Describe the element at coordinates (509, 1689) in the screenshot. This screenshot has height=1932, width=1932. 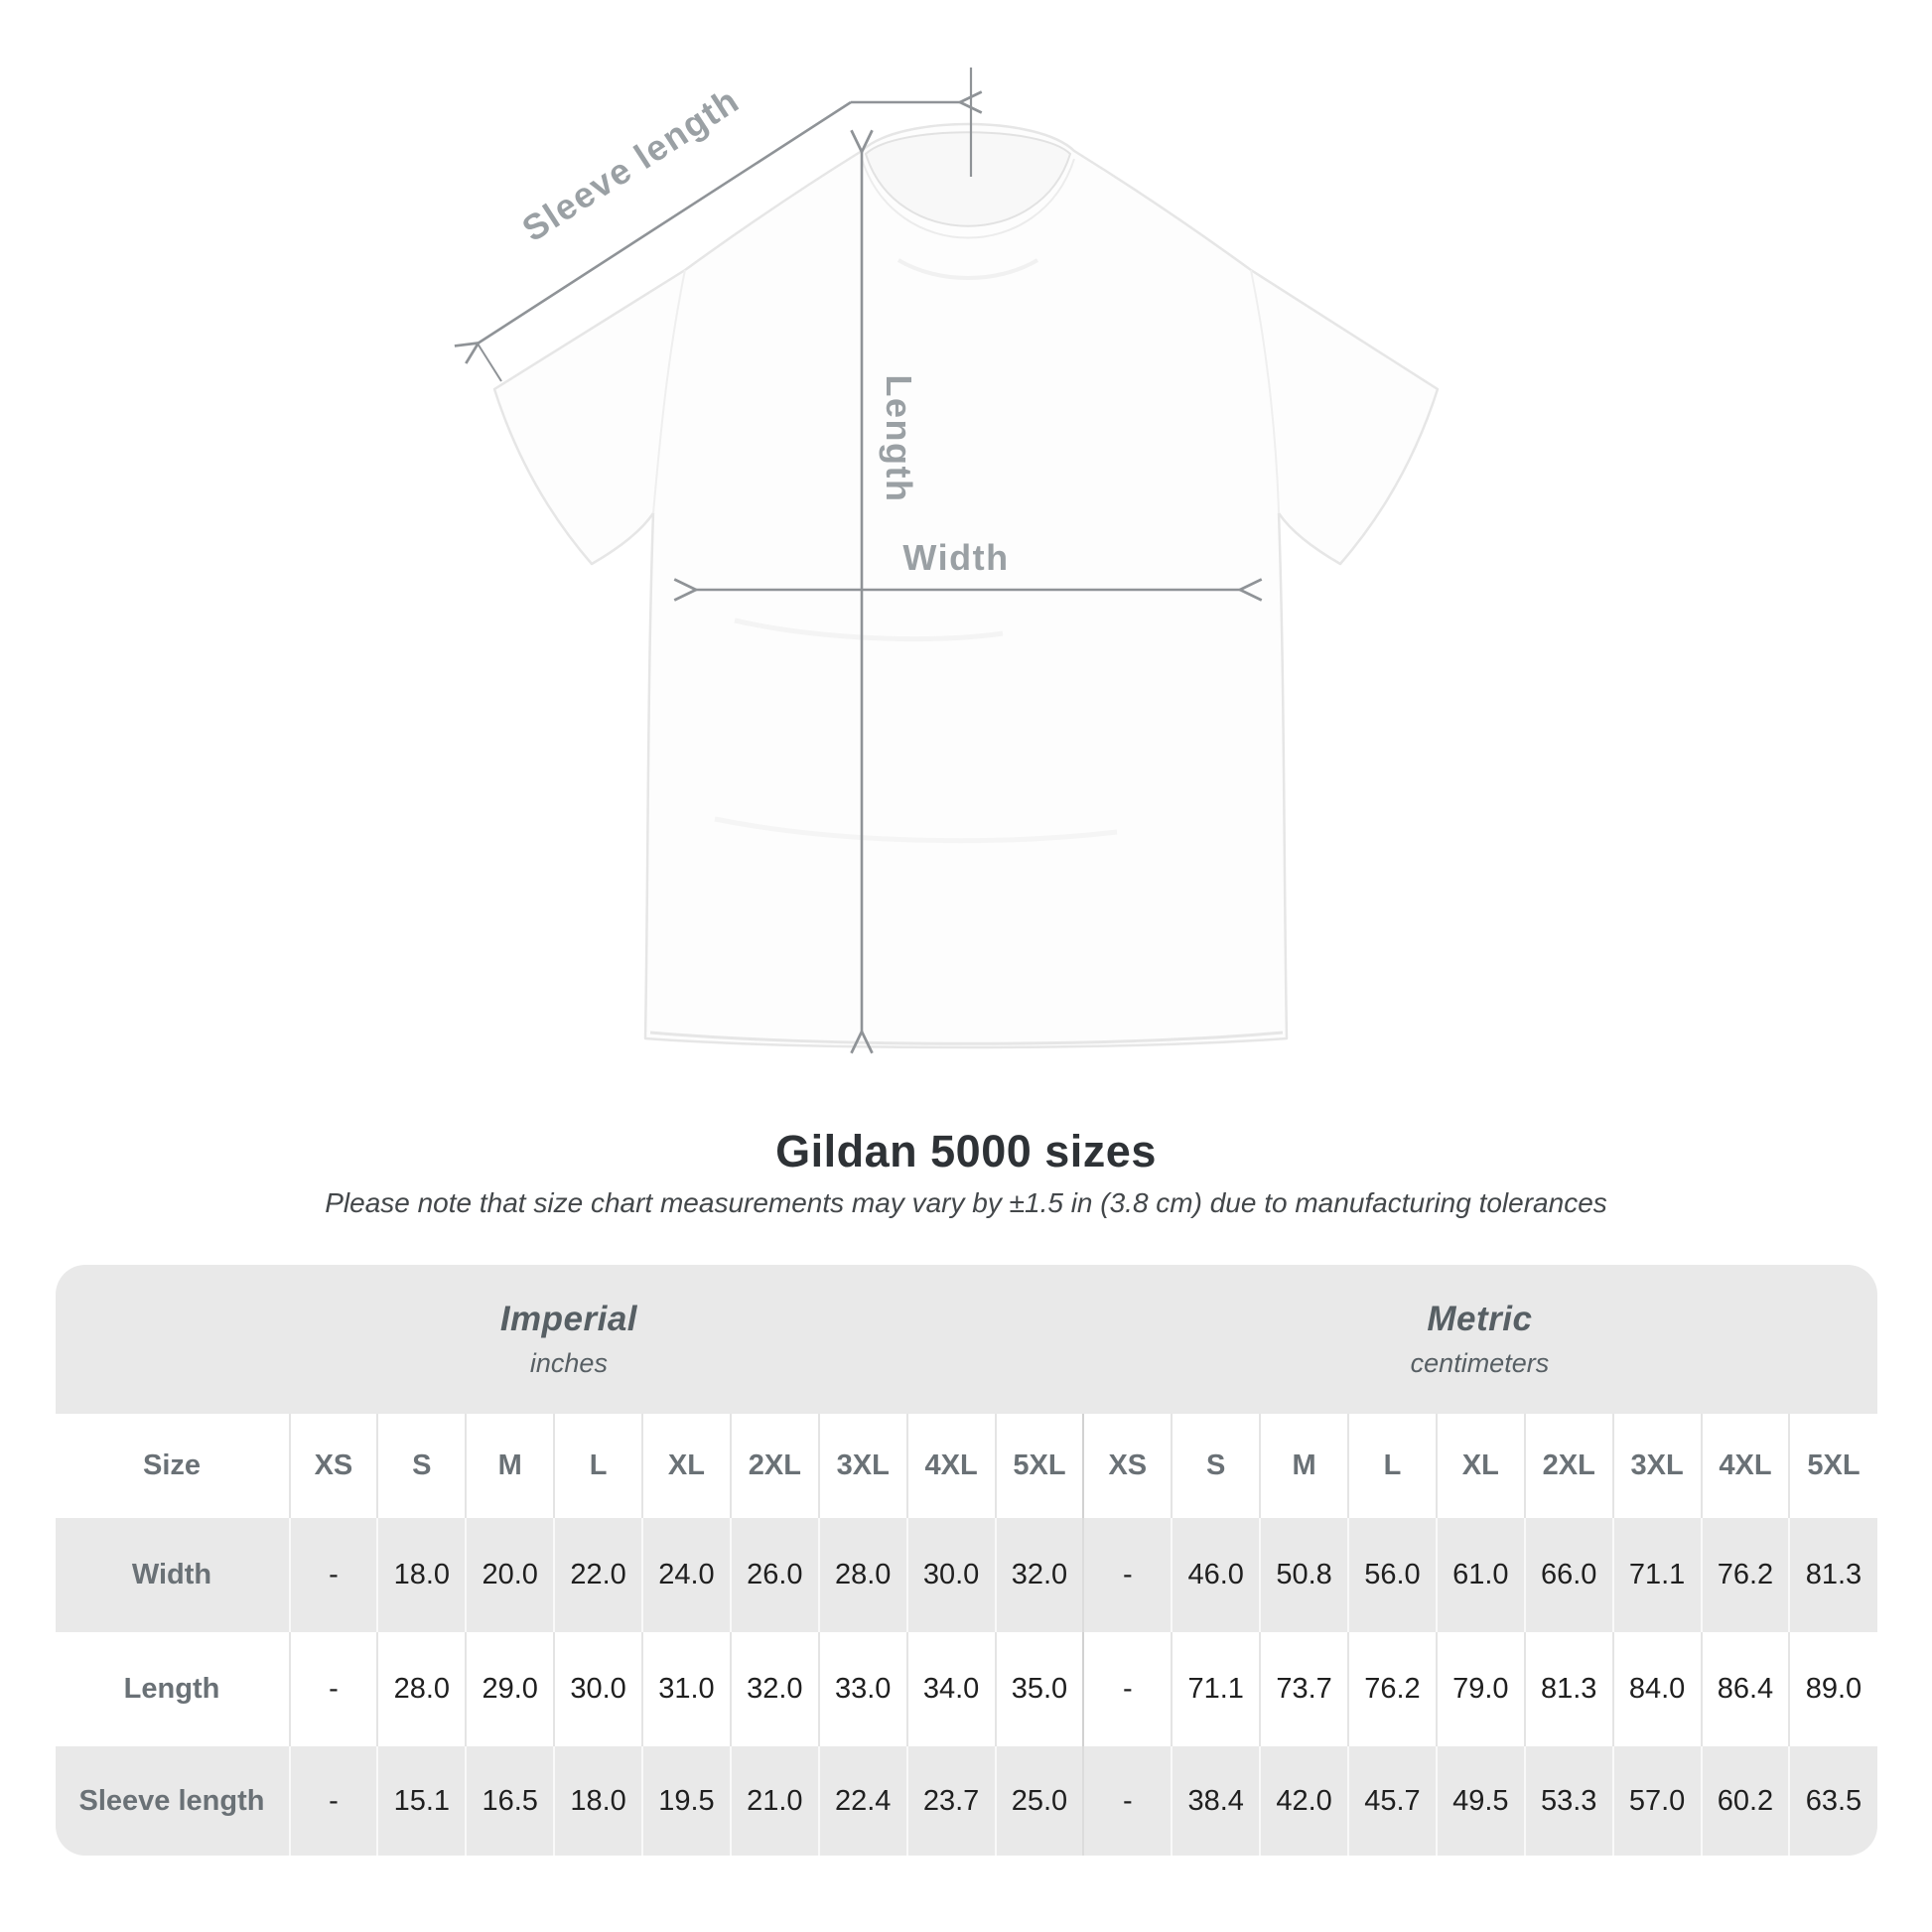
I see `imperial-value-m: 29.0` at that location.